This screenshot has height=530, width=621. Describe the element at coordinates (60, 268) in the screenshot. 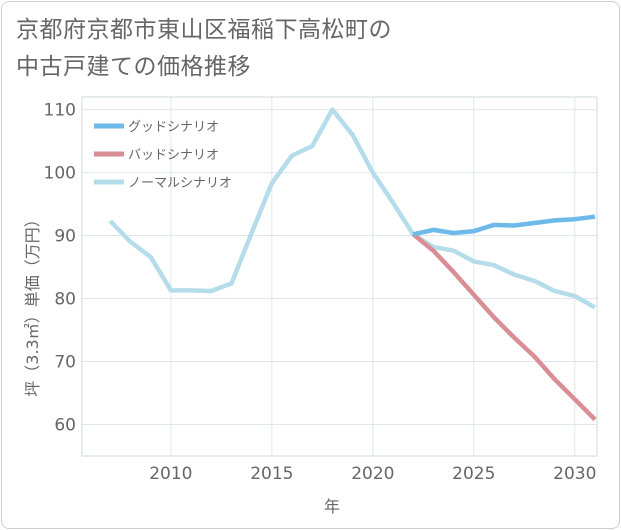

I see `y-axis-ticks: 60 70 80 90 100 110` at that location.